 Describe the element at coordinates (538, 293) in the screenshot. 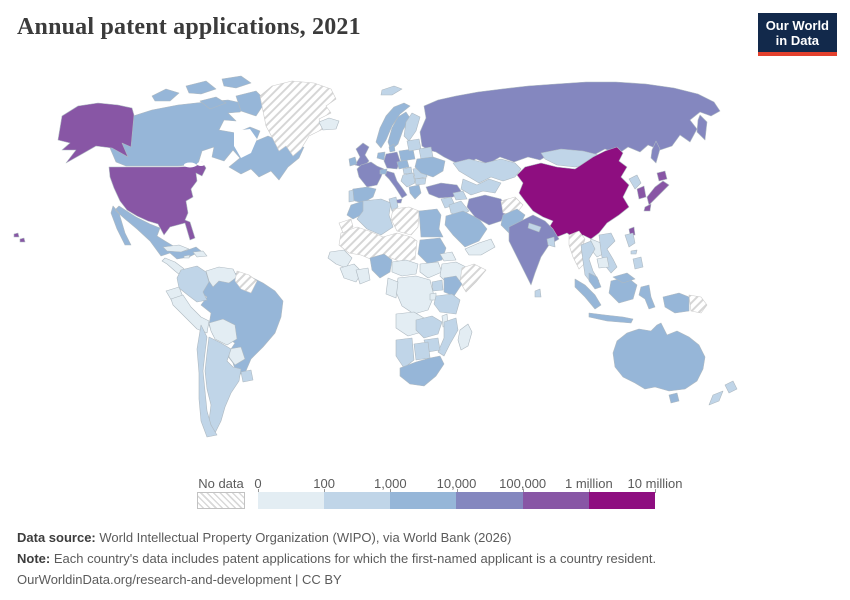

I see `country-sri-lanka` at that location.